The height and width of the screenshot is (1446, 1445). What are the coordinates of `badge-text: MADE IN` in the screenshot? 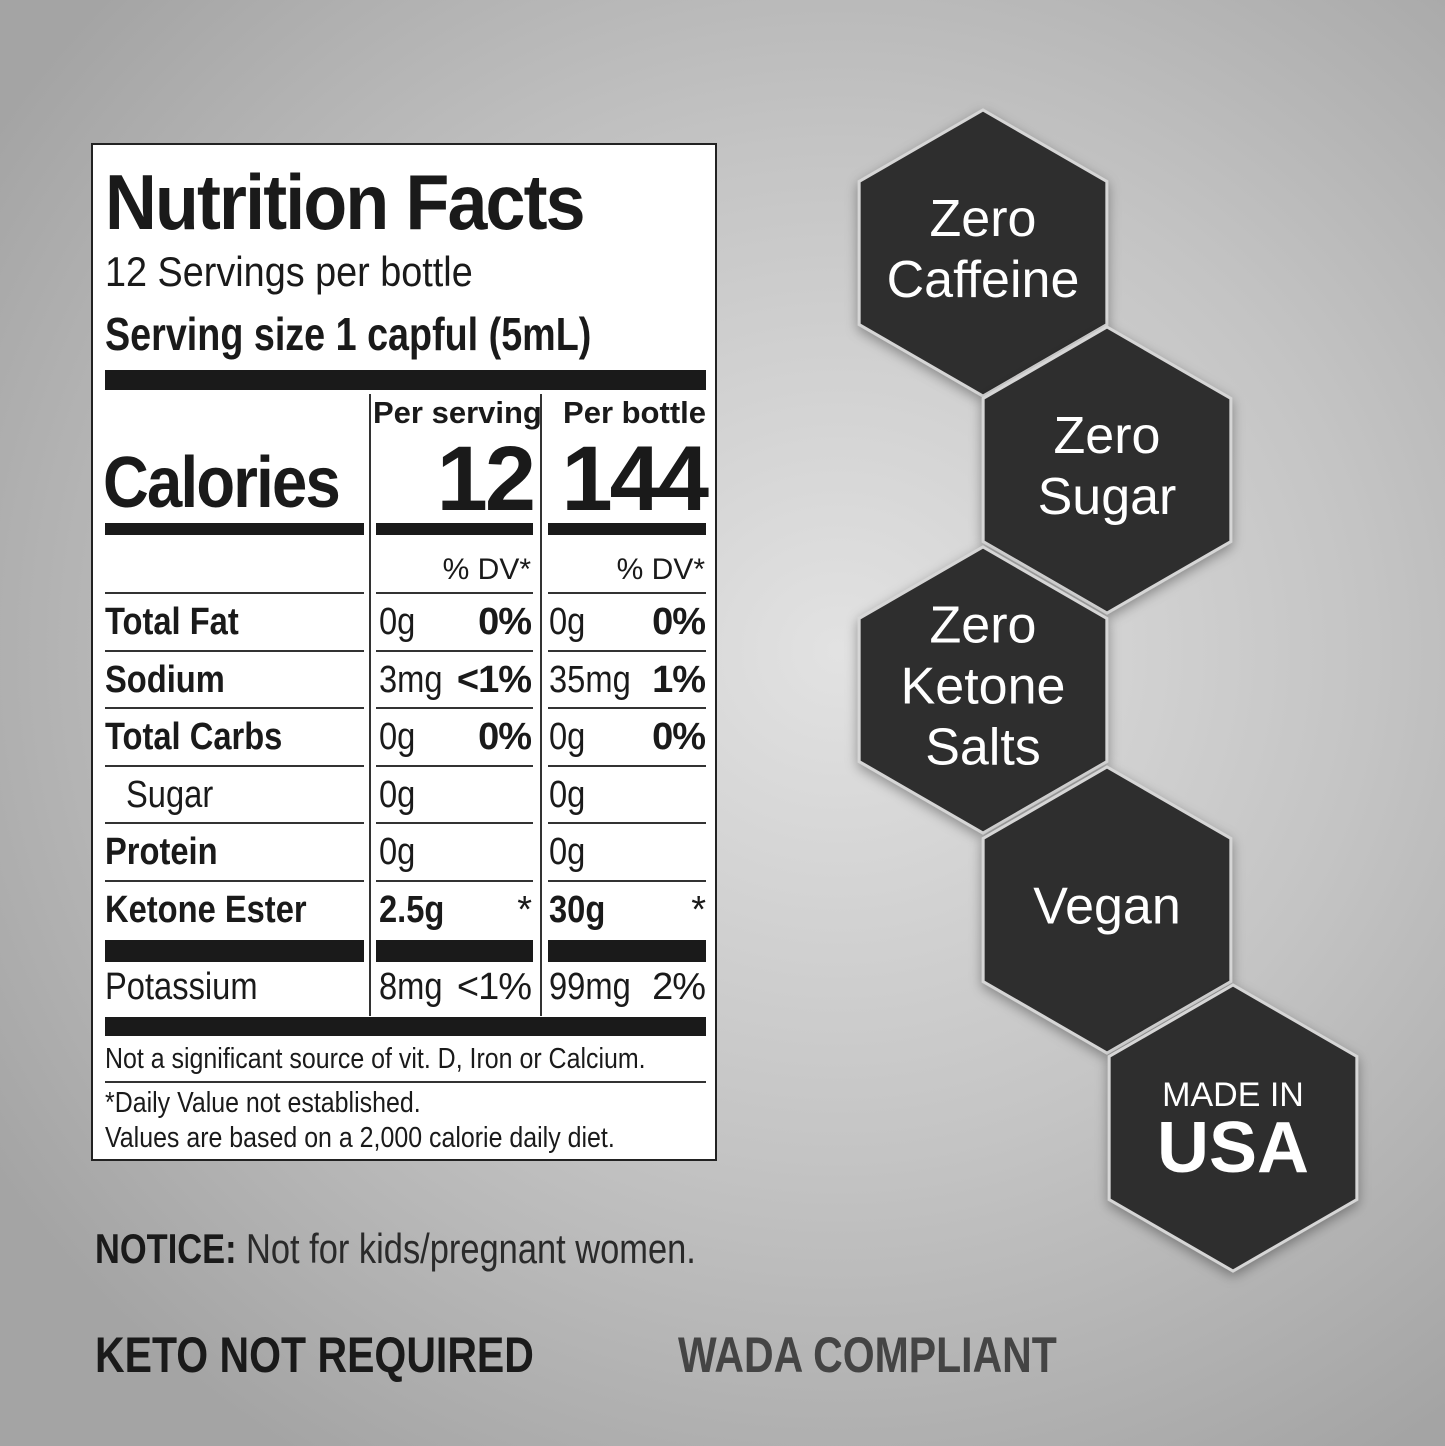 It's located at (1233, 1095).